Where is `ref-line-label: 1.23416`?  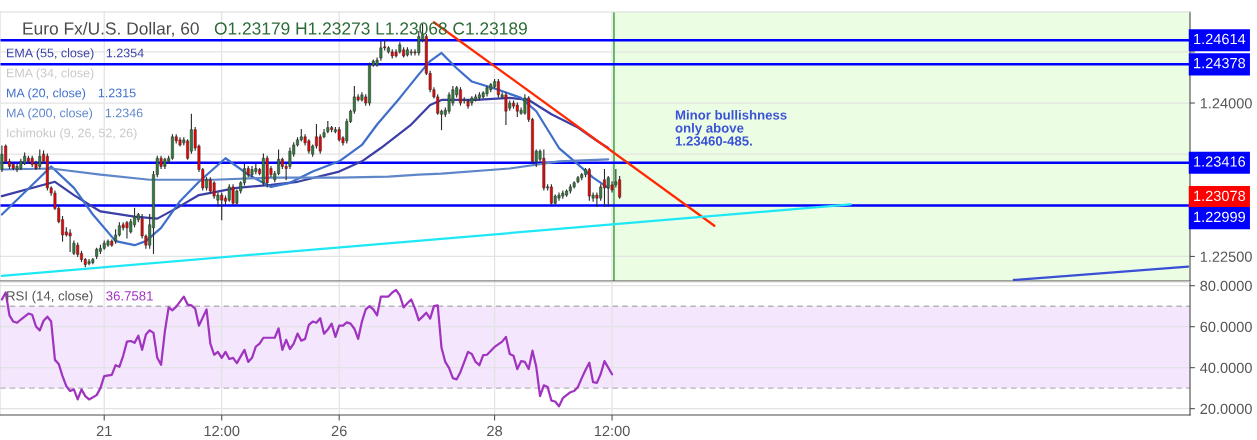 ref-line-label: 1.23416 is located at coordinates (1220, 161).